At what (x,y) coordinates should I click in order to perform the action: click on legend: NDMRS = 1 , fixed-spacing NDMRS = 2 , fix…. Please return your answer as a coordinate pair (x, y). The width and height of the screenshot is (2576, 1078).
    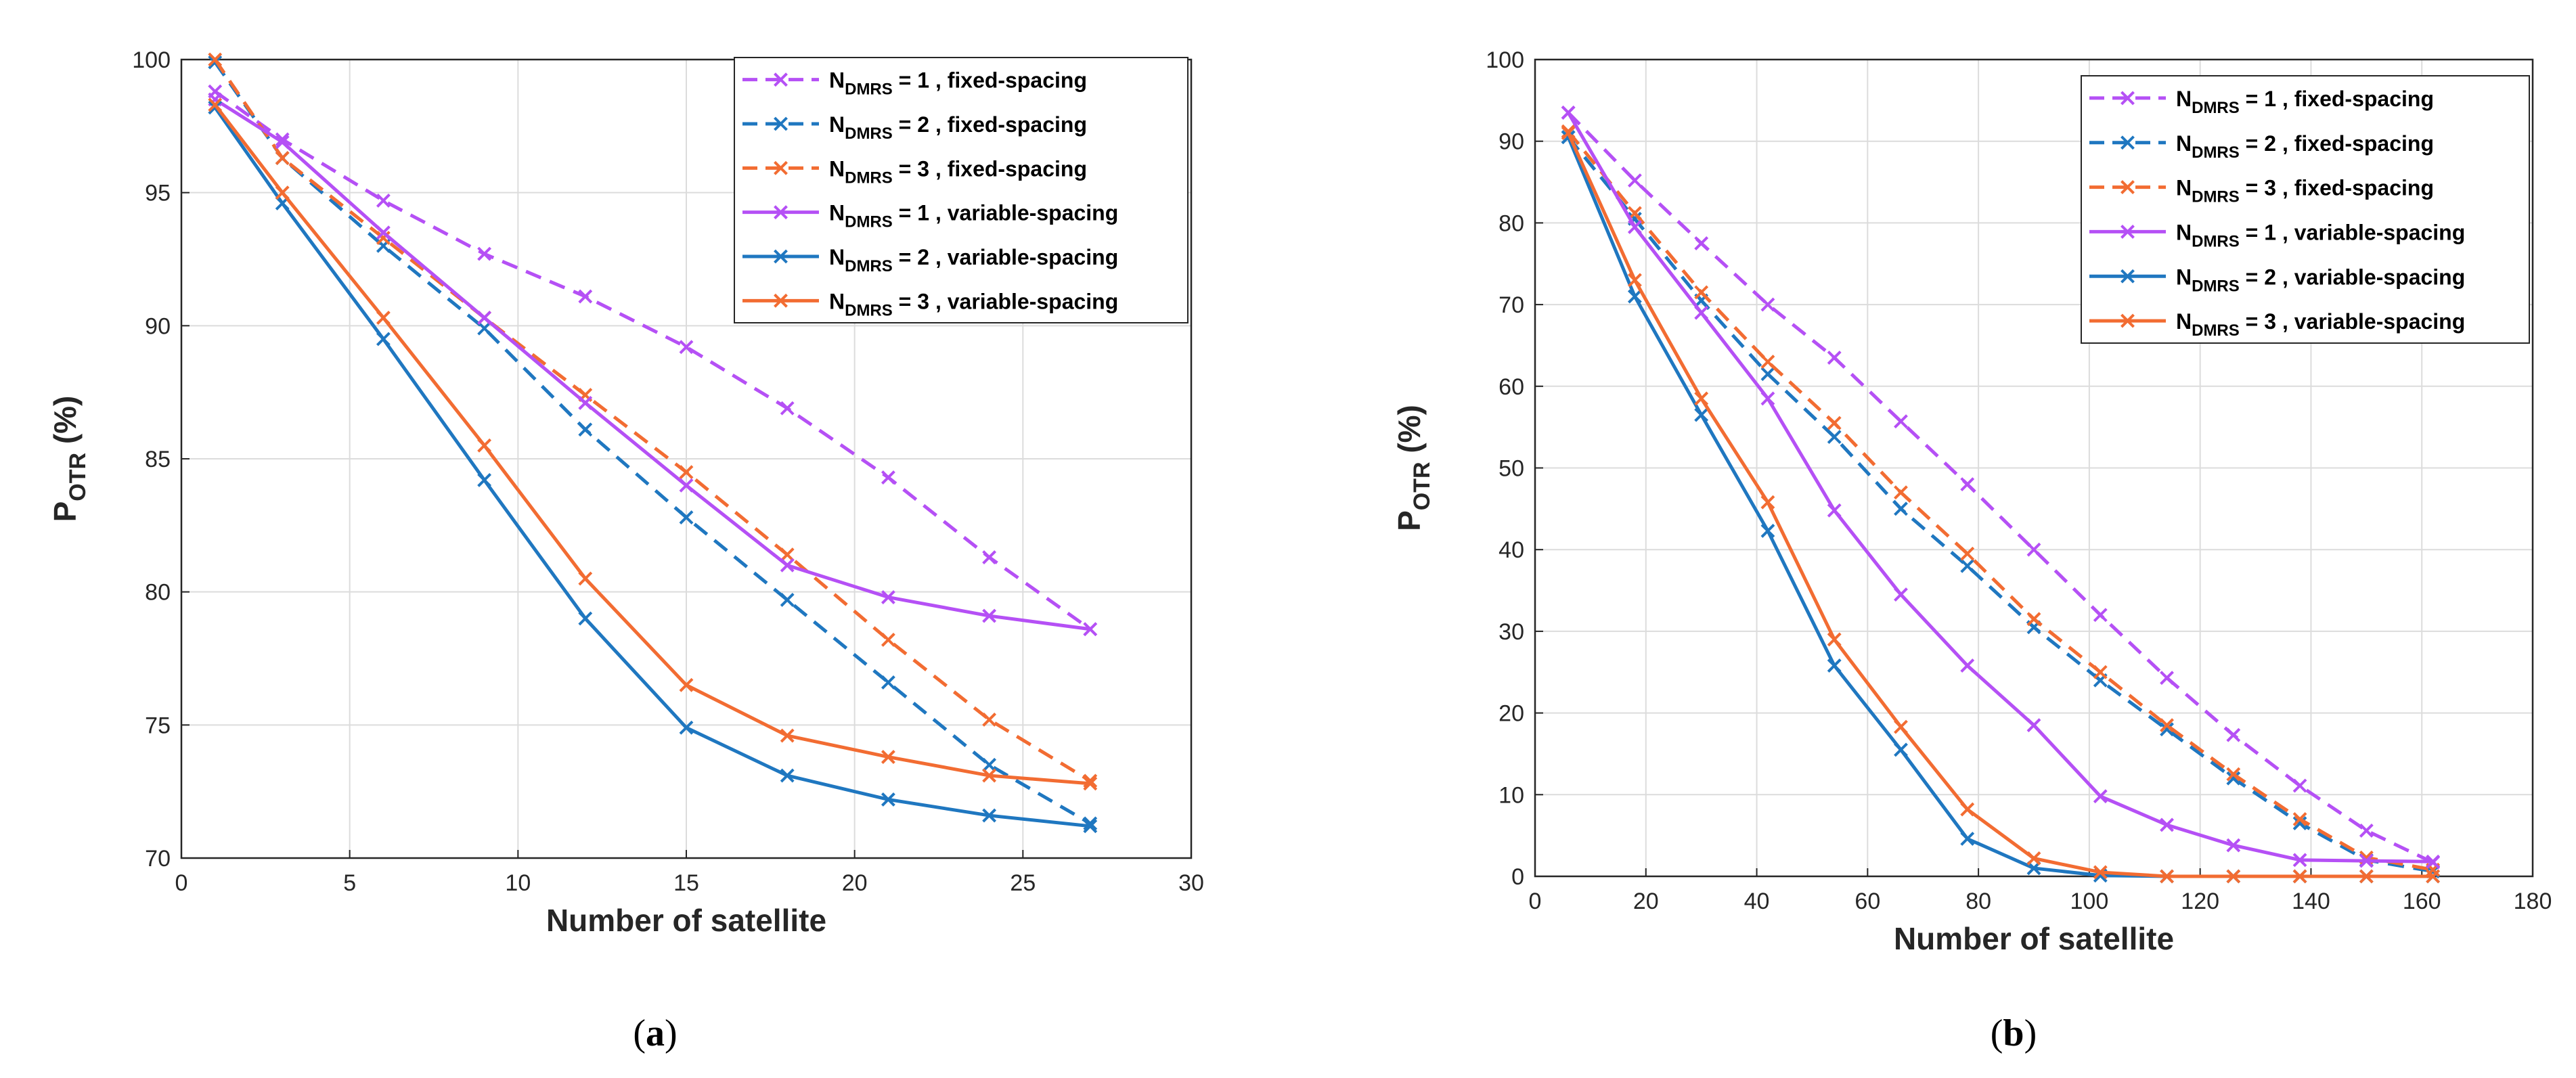
    Looking at the image, I should click on (961, 190).